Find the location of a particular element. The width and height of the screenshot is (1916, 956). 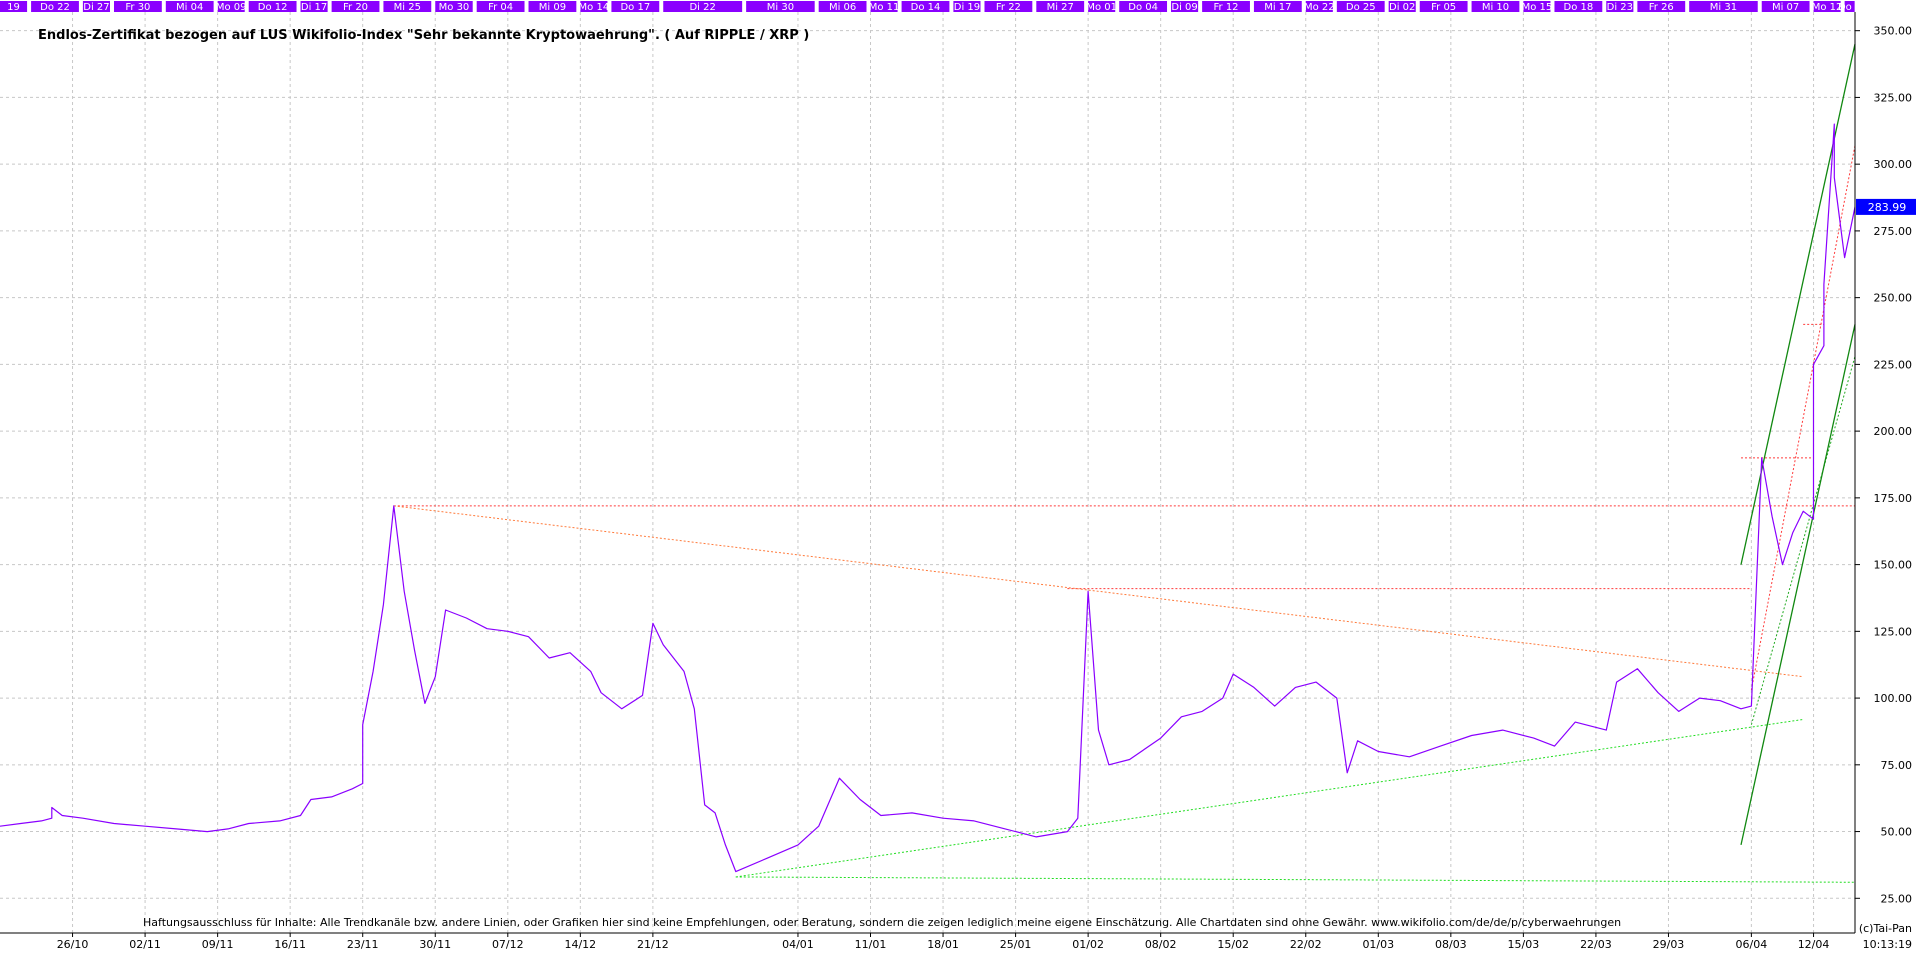

x-tick-label: 01/03 is located at coordinates (1378, 944).